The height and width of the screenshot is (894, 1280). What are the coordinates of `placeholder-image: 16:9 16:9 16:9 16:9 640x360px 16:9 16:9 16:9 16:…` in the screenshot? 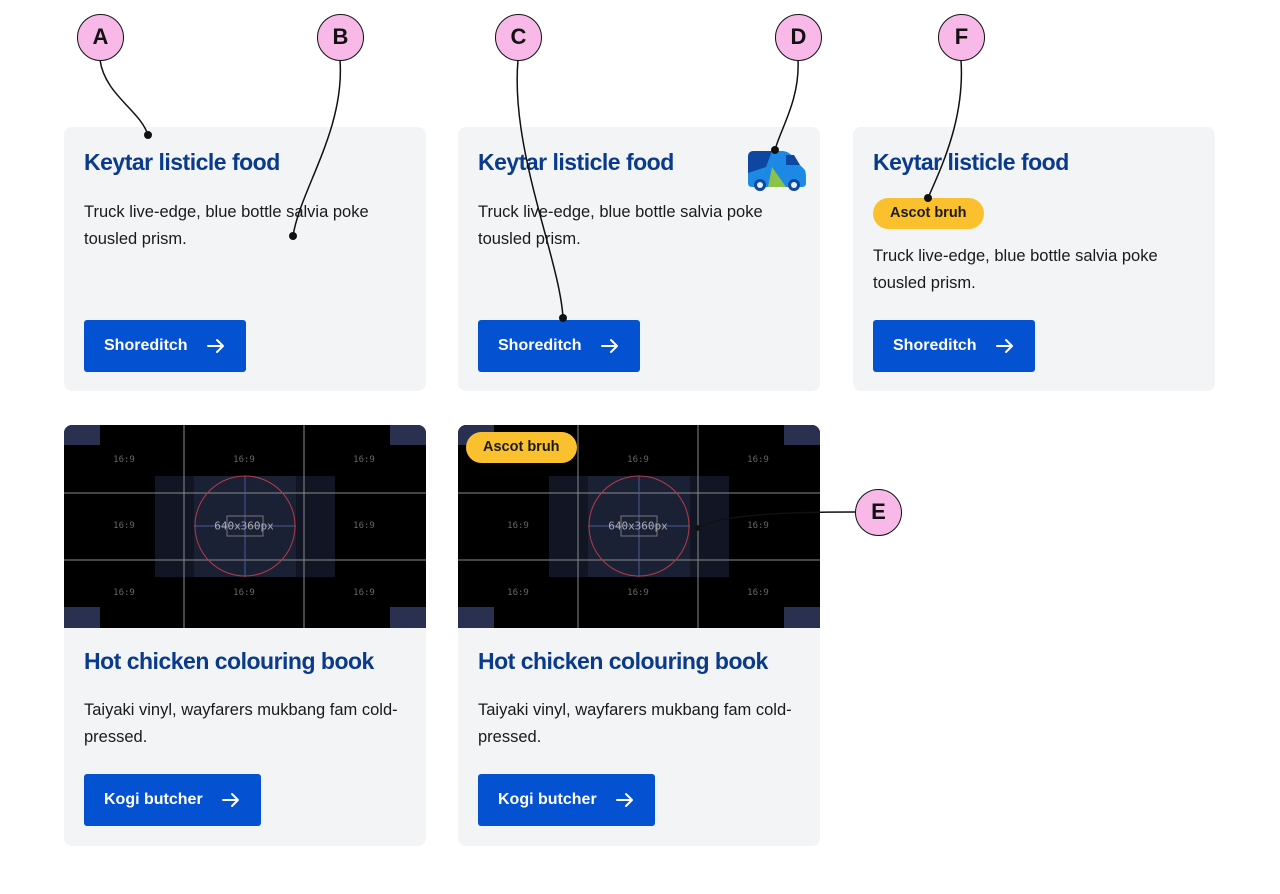 It's located at (245, 526).